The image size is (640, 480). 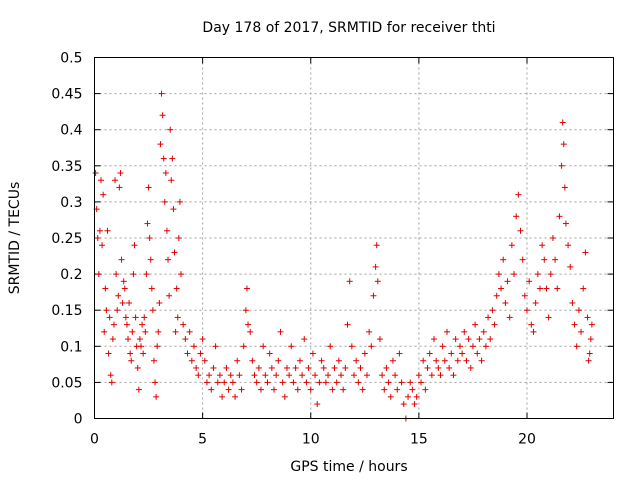 What do you see at coordinates (202, 440) in the screenshot?
I see `x-tick-label: 5` at bounding box center [202, 440].